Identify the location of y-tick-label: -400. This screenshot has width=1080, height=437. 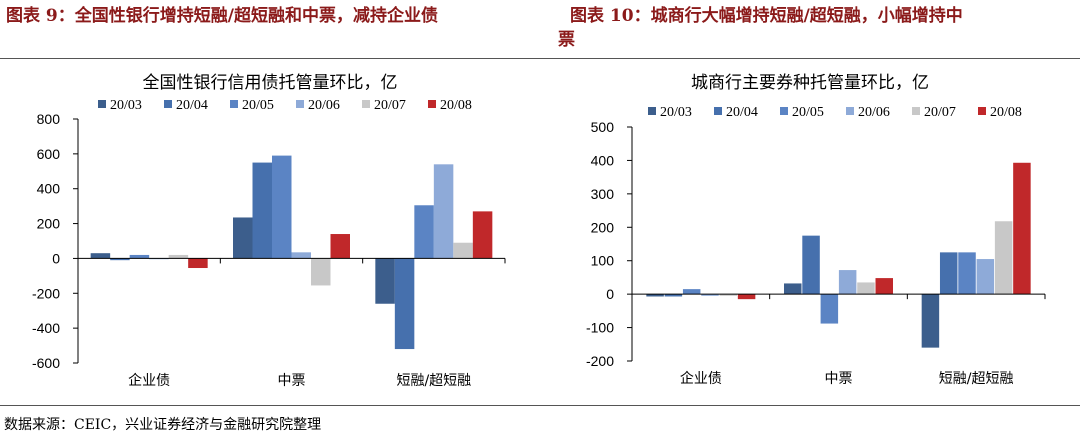
(46, 328).